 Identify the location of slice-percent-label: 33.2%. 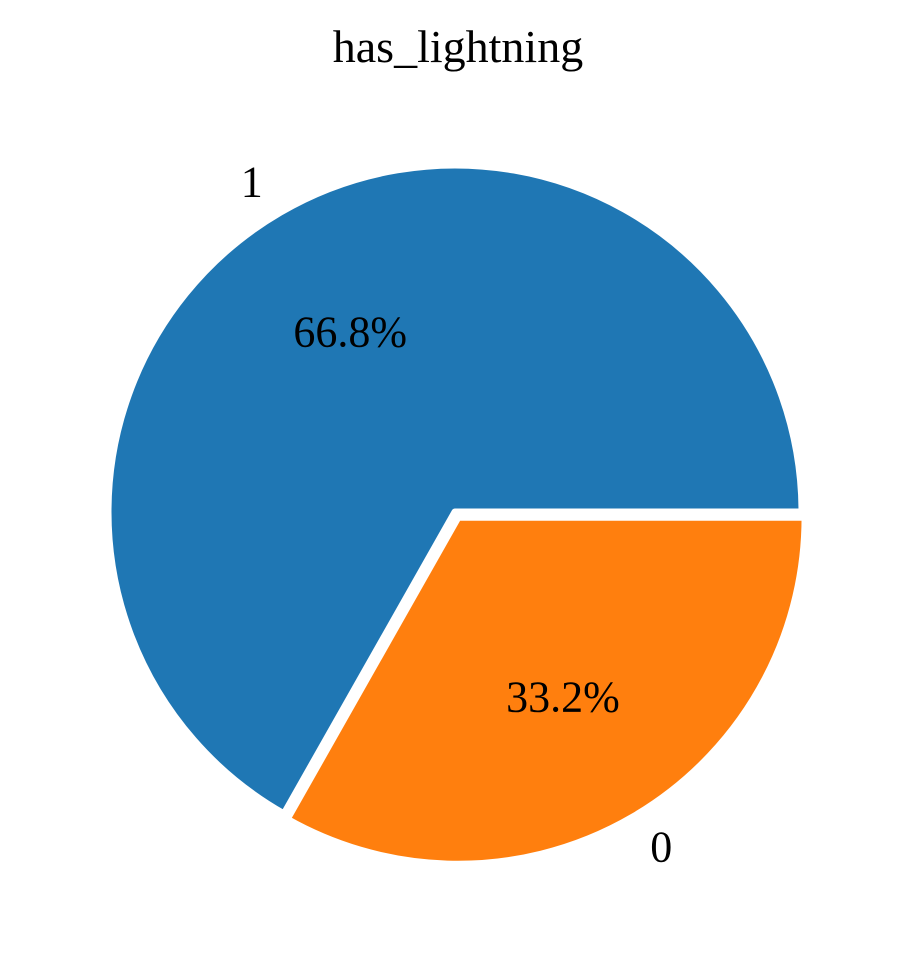
(563, 697).